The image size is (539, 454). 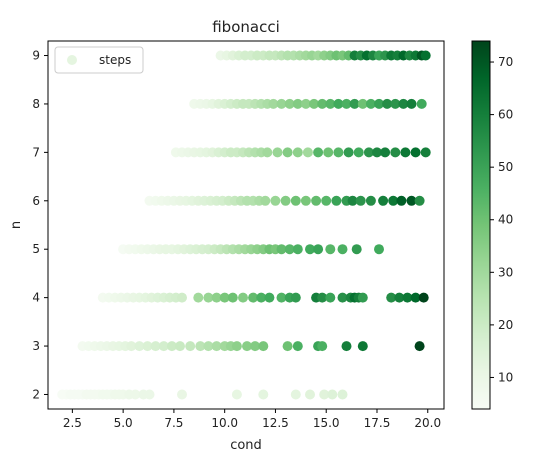 I want to click on colorbar-tick-label: 70, so click(x=505, y=62).